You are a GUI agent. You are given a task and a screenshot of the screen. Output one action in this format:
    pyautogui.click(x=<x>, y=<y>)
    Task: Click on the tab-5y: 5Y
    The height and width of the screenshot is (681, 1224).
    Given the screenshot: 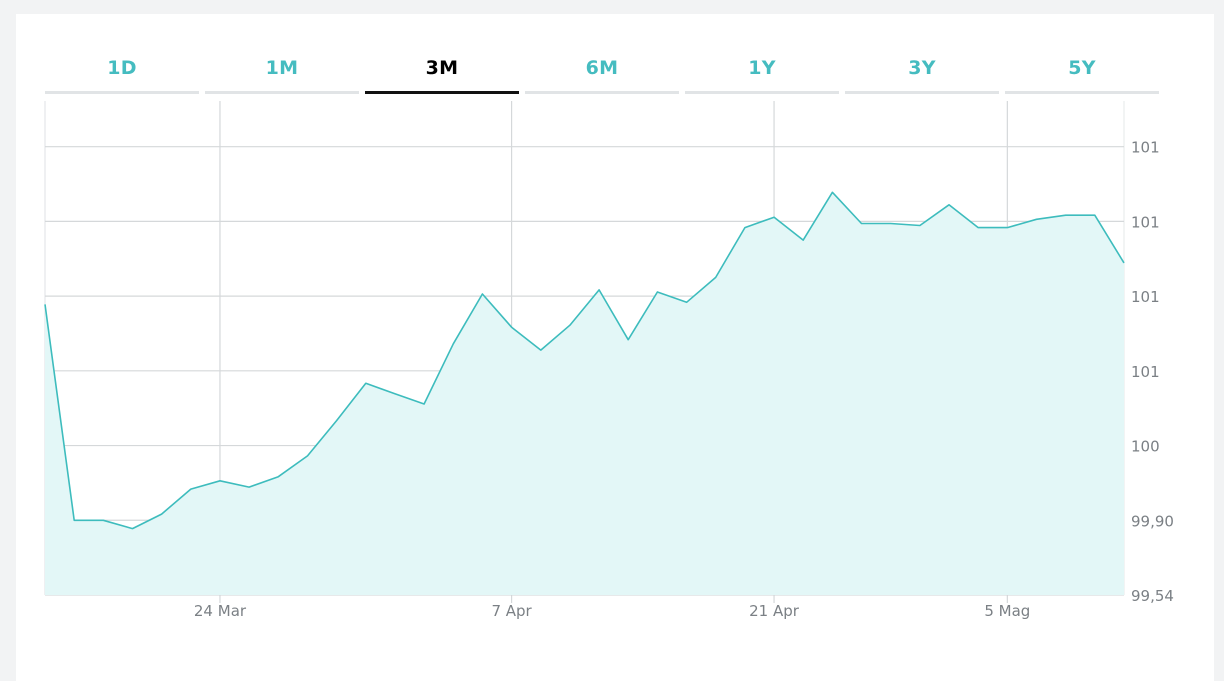 What is the action you would take?
    pyautogui.click(x=1082, y=72)
    